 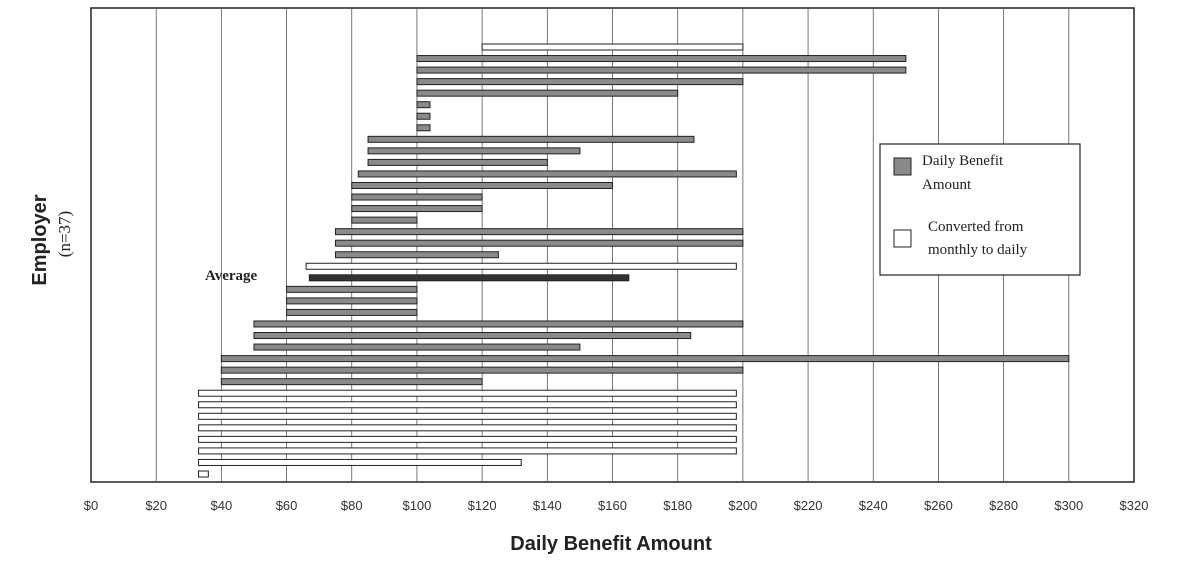 I want to click on average-annotation: Average, so click(x=231, y=276).